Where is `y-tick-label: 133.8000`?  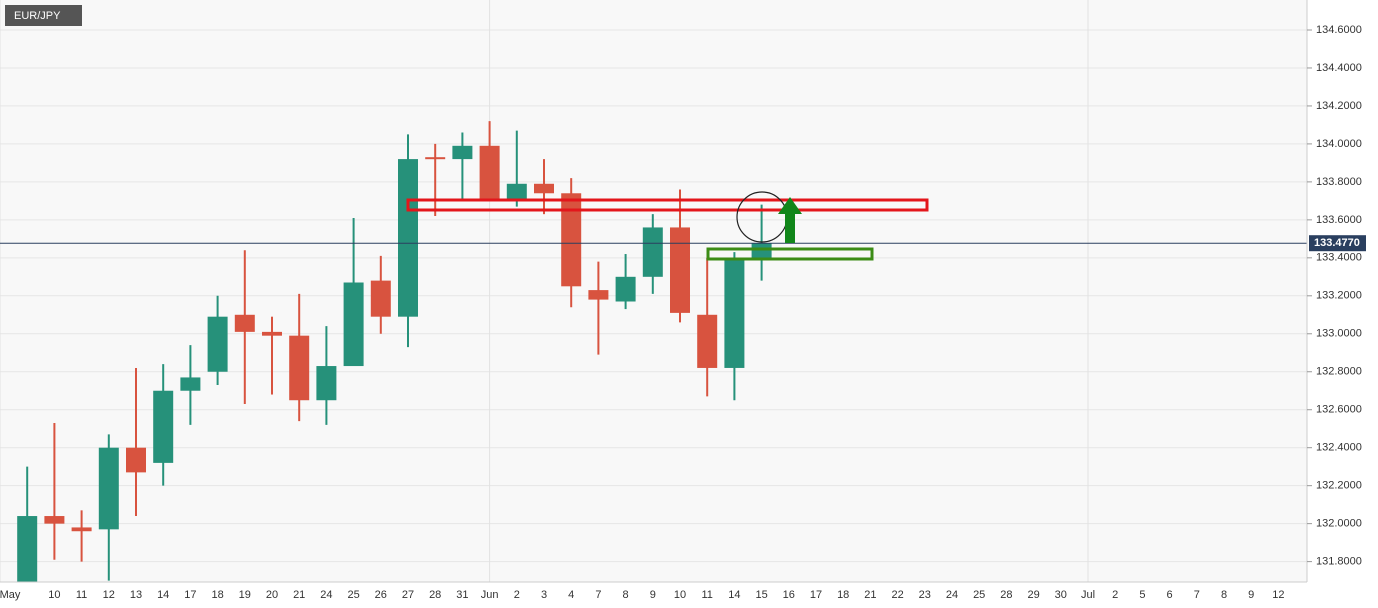
y-tick-label: 133.8000 is located at coordinates (1339, 182).